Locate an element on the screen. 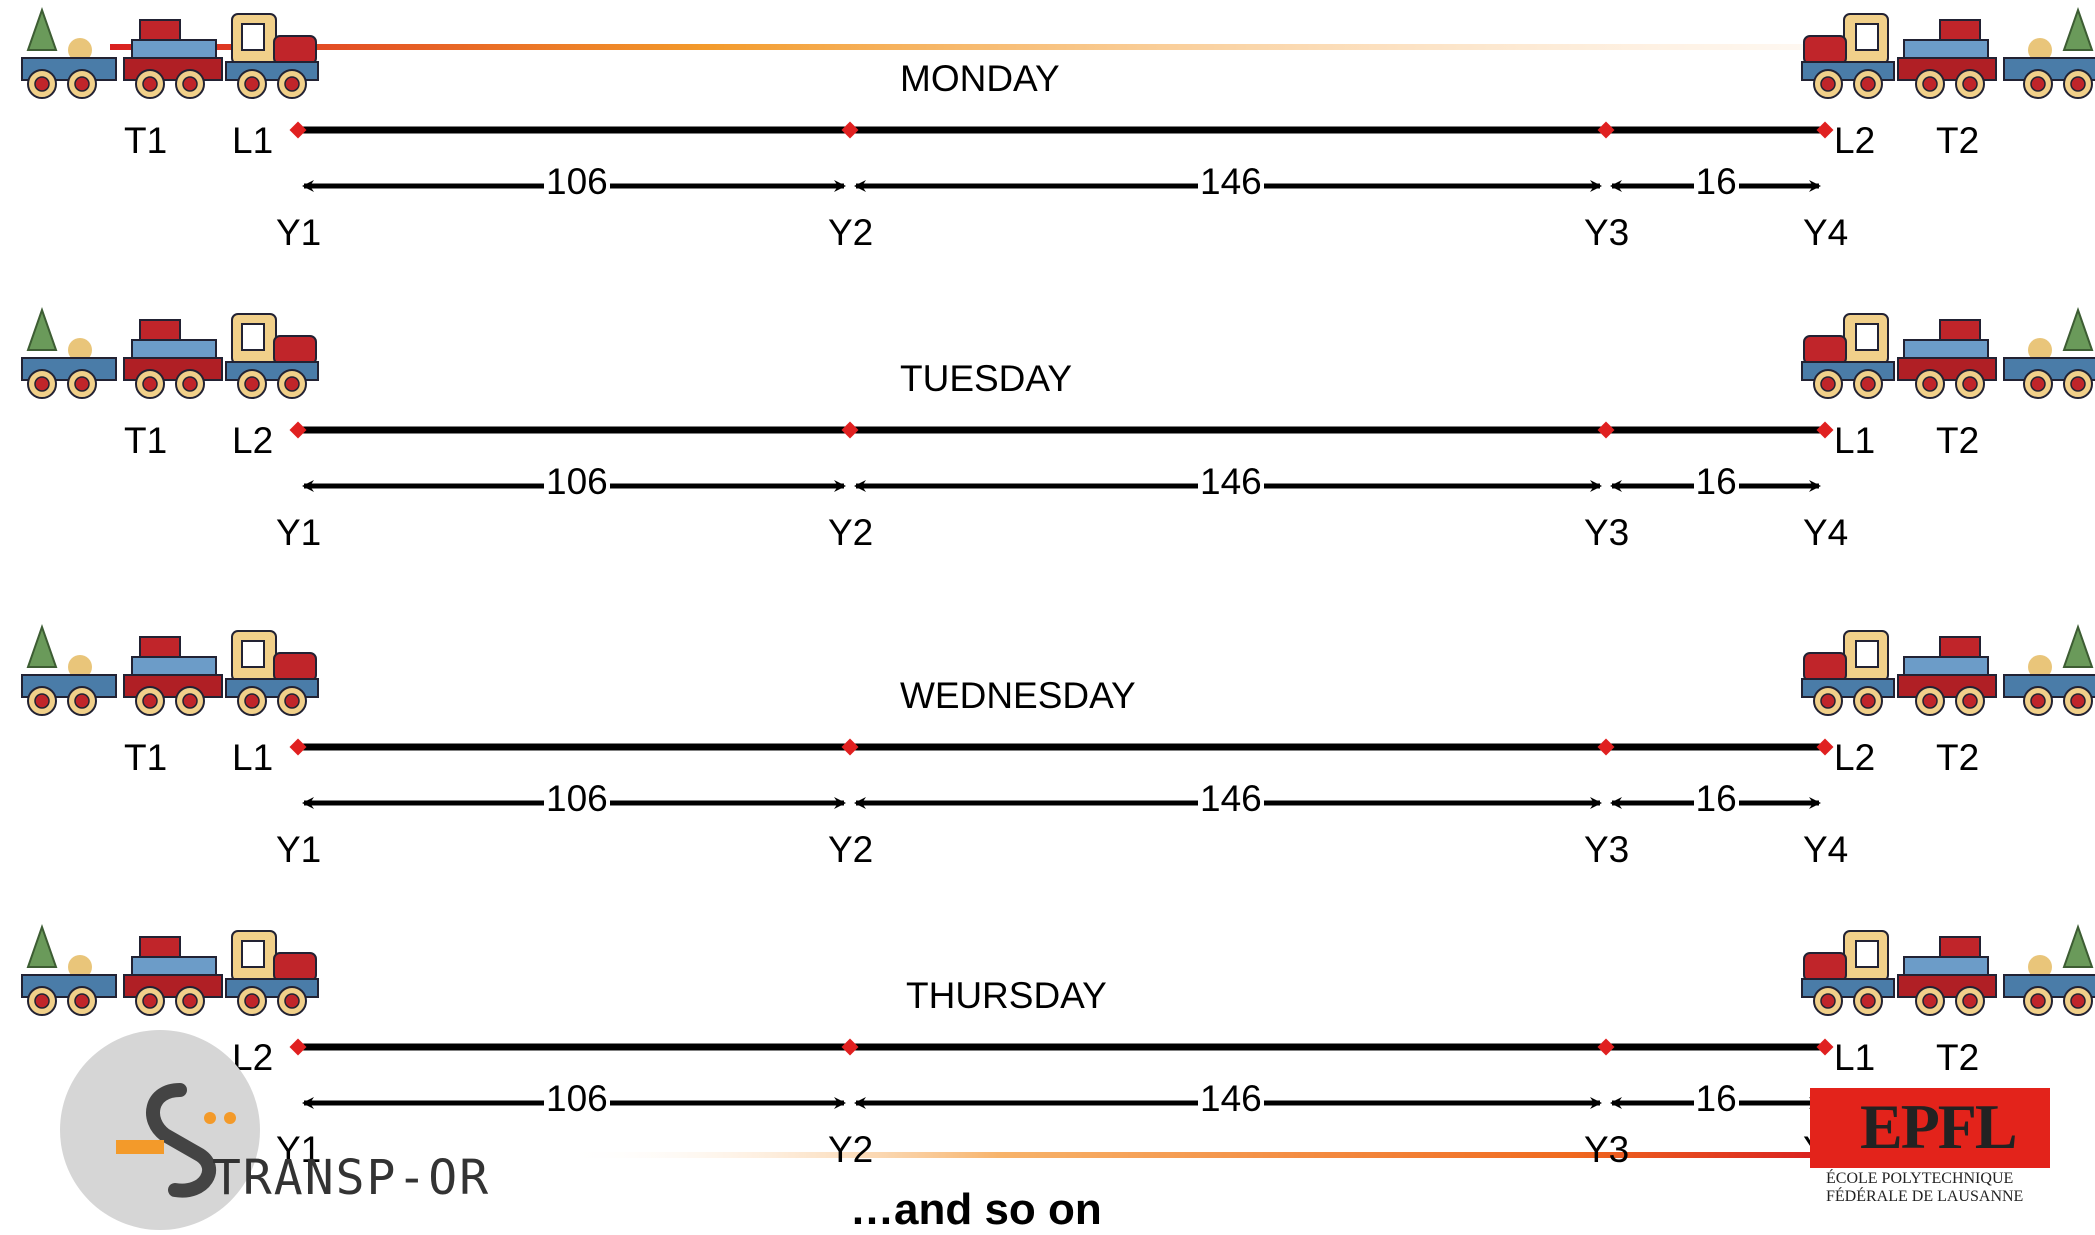  epfl-subtitle-1: ÉCOLE POLYTECHNIQUE is located at coordinates (1920, 1178).